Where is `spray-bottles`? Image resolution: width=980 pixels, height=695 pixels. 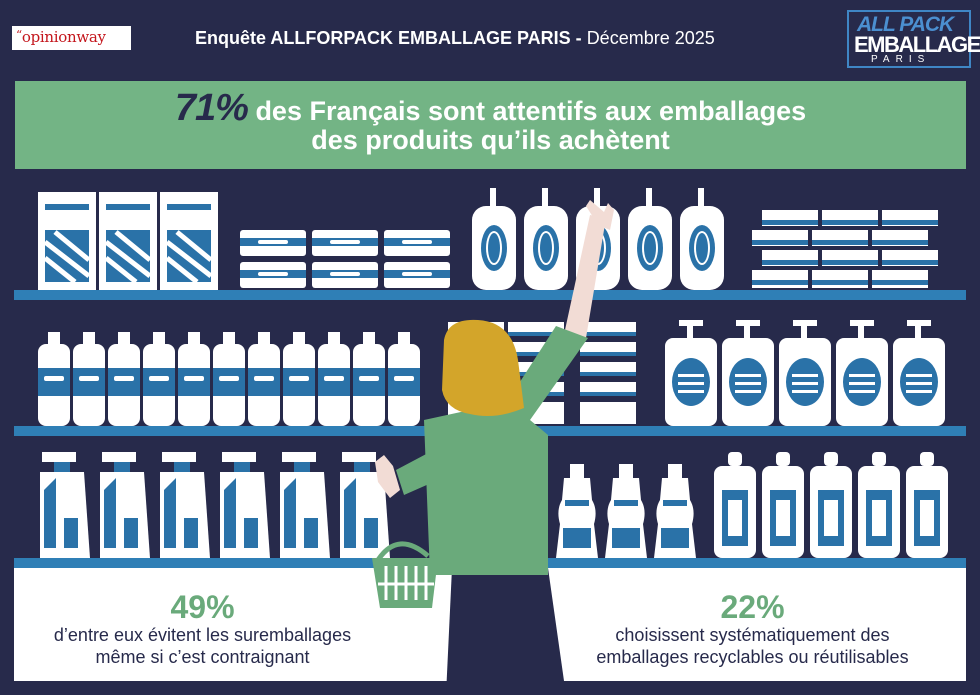
spray-bottles is located at coordinates (215, 505).